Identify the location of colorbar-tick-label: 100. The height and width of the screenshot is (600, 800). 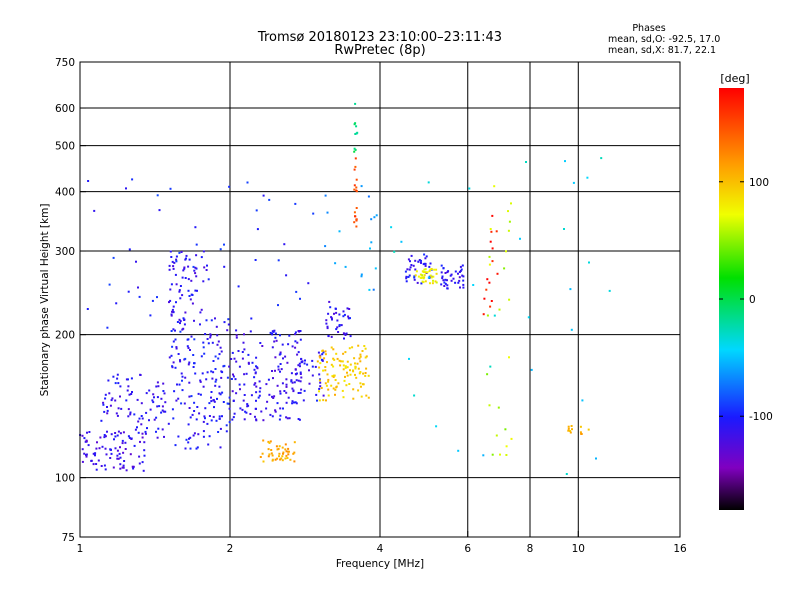
(759, 183).